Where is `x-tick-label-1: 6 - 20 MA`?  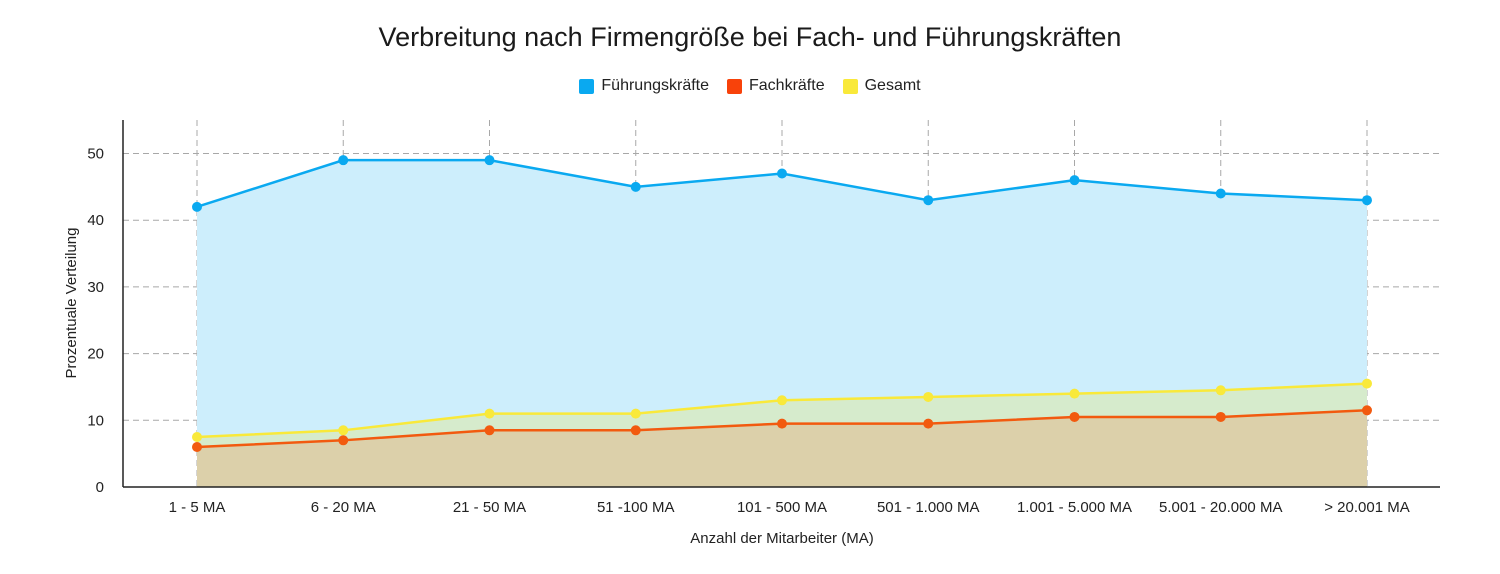
x-tick-label-1: 6 - 20 MA is located at coordinates (343, 507).